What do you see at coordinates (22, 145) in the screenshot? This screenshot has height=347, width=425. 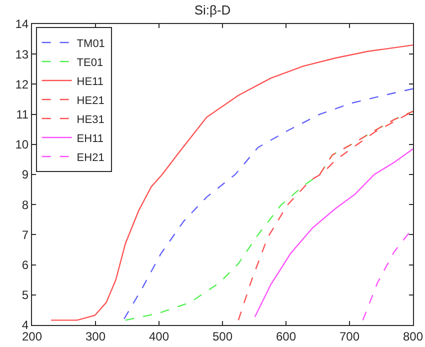 I see `y-tick-label: 10` at bounding box center [22, 145].